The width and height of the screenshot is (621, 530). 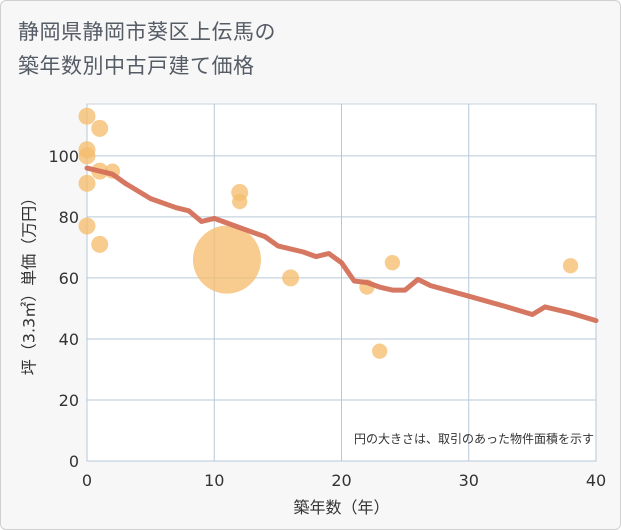 I want to click on x-tick-label: 30, so click(x=469, y=480).